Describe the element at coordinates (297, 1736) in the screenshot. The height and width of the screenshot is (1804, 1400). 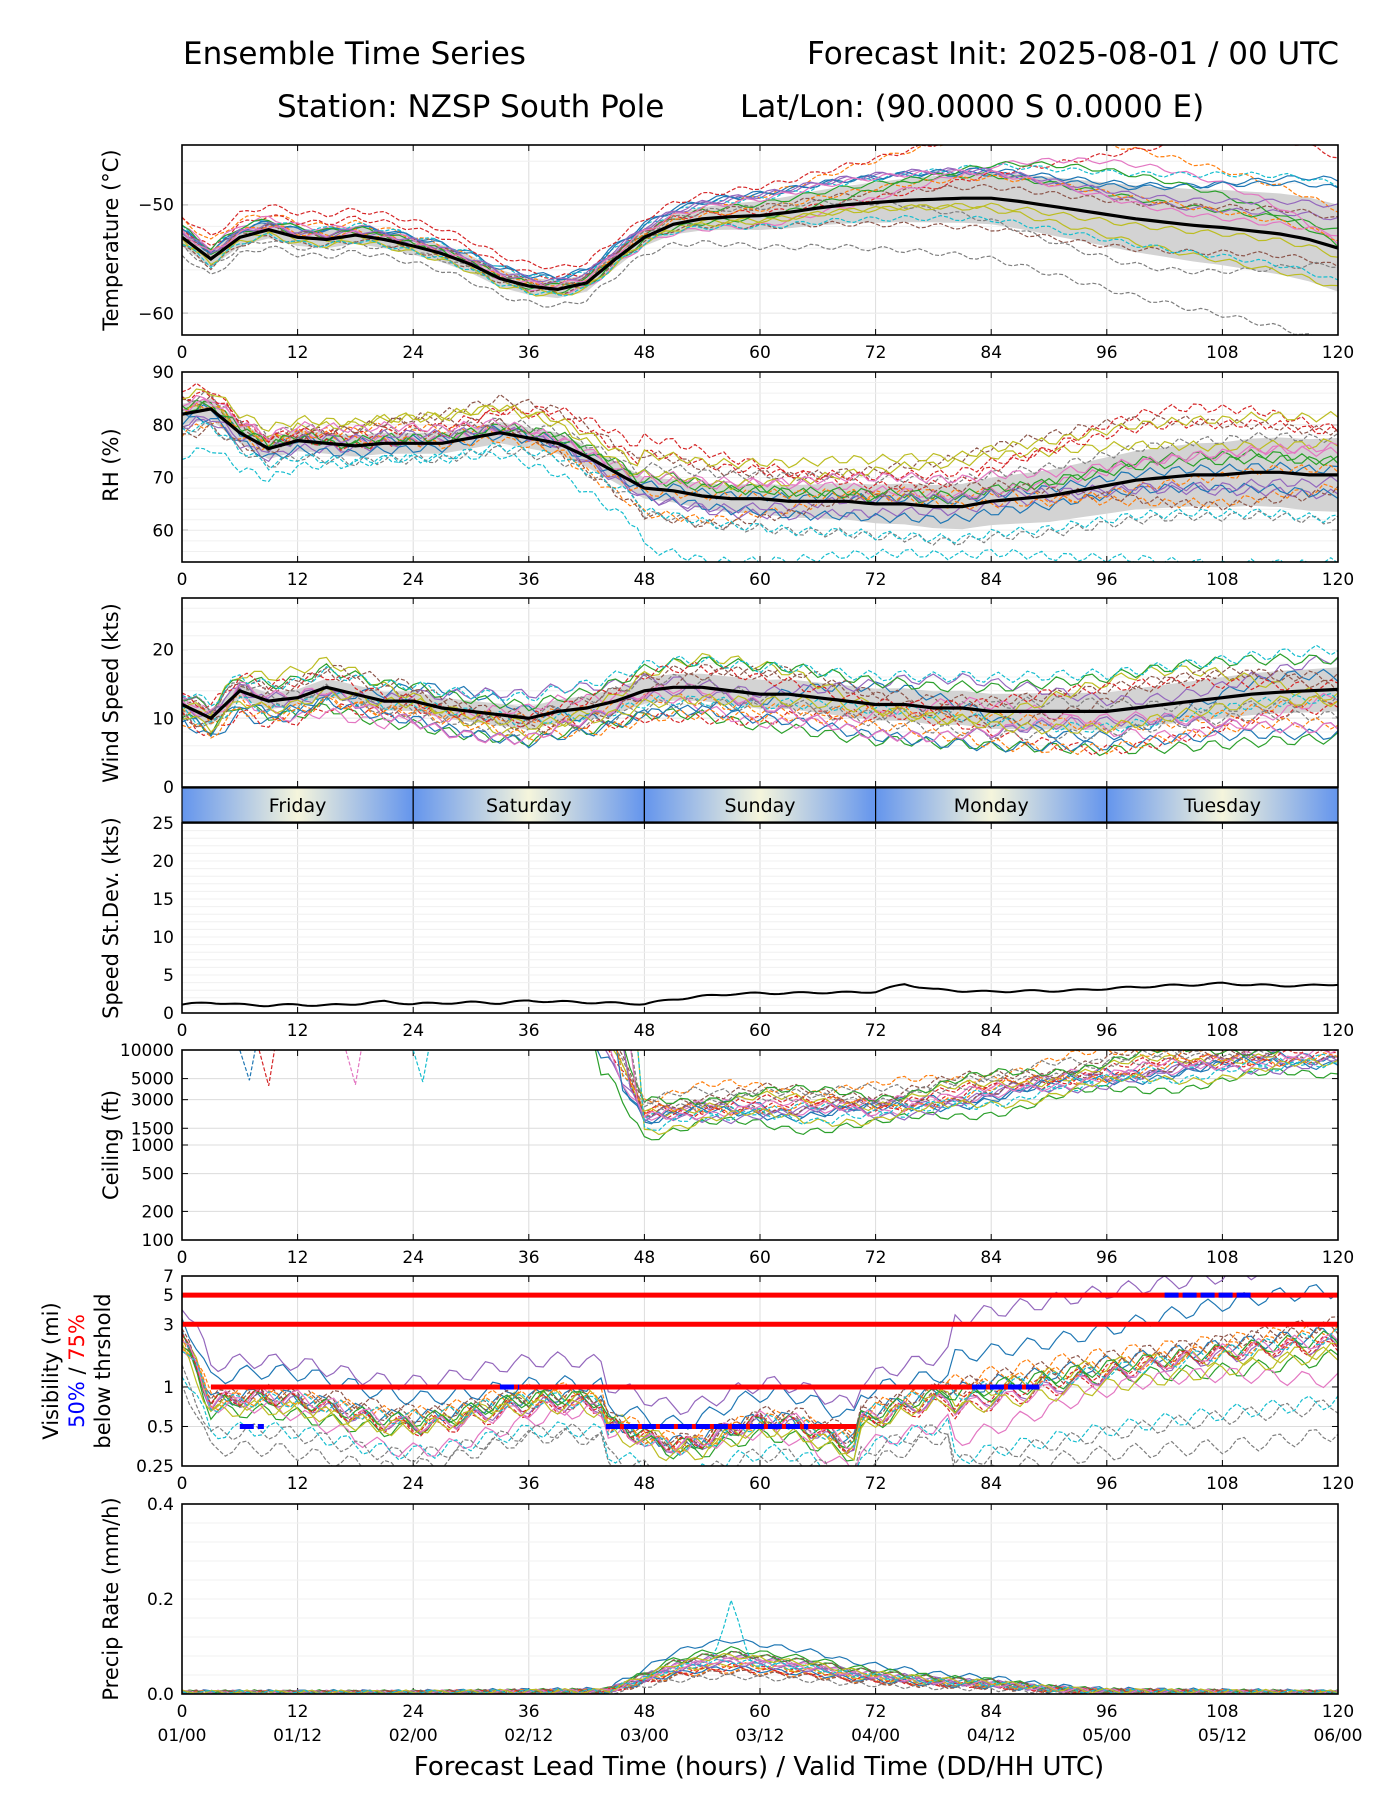
I see `valid-time-label: 01/12` at that location.